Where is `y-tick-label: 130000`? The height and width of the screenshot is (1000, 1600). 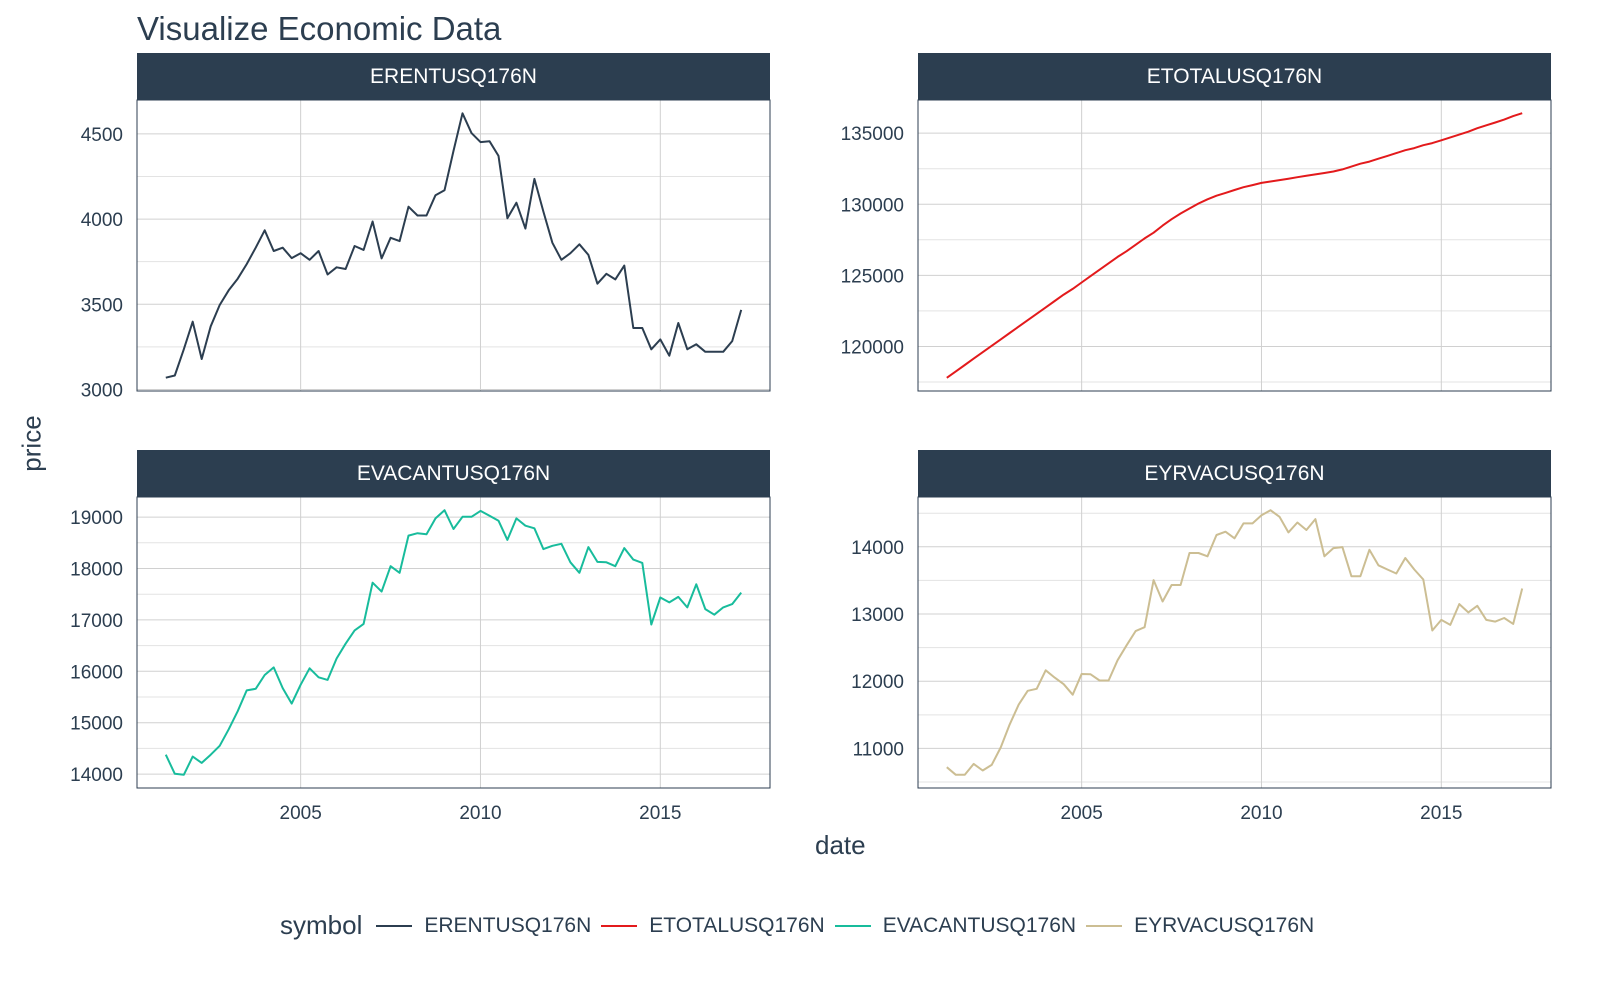 y-tick-label: 130000 is located at coordinates (872, 205).